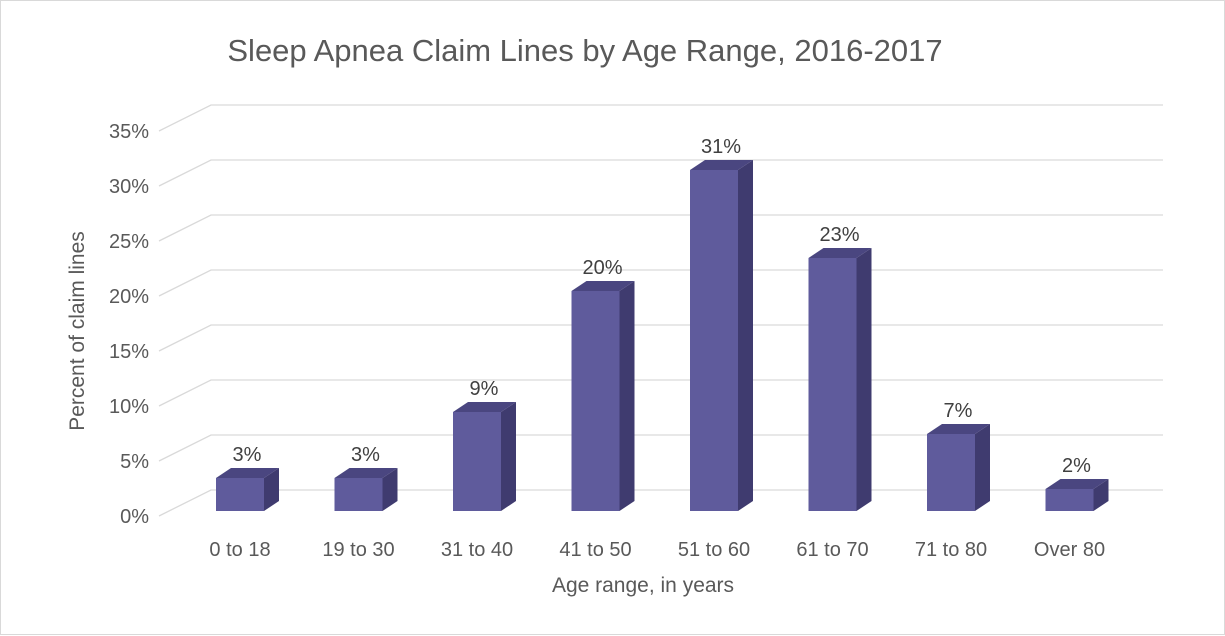 Image resolution: width=1225 pixels, height=636 pixels. I want to click on y-axis-title: Percent of claim lines, so click(77, 331).